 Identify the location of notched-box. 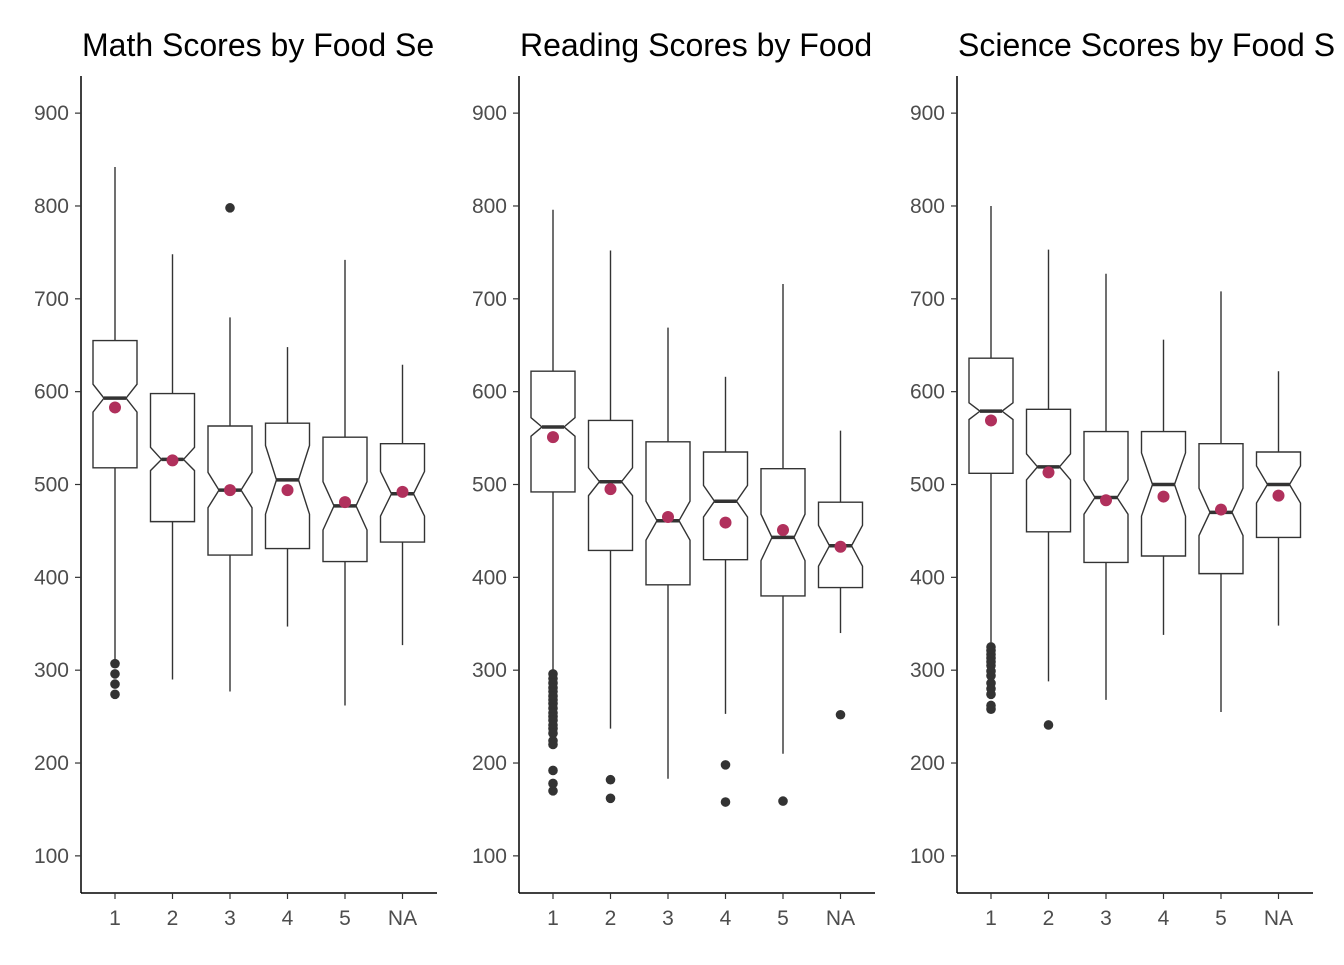
(725, 506).